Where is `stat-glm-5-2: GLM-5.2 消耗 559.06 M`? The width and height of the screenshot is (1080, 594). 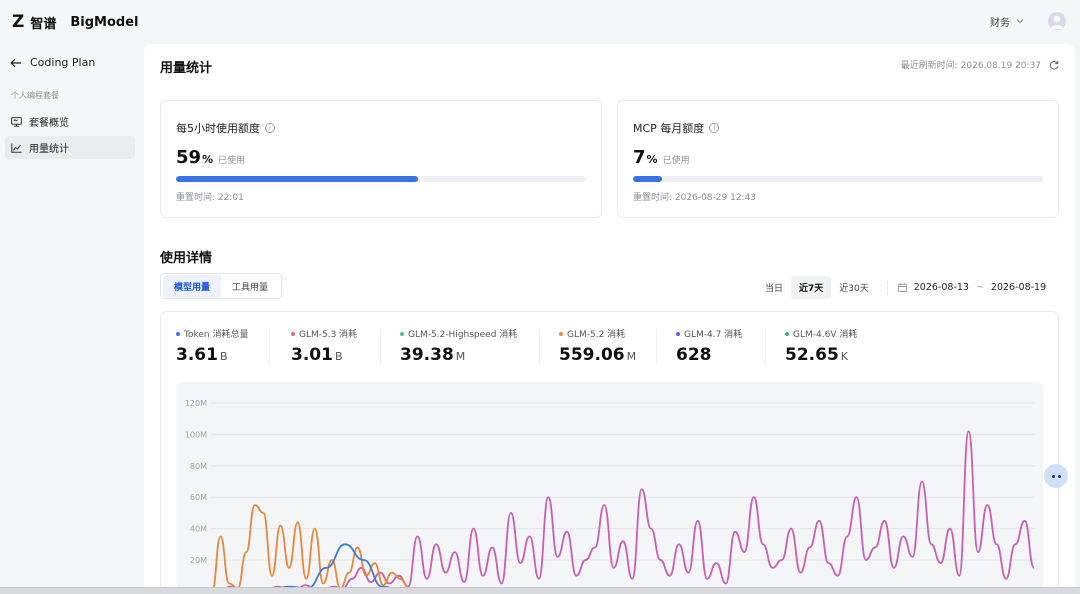
stat-glm-5-2: GLM-5.2 消耗 559.06 M is located at coordinates (597, 346).